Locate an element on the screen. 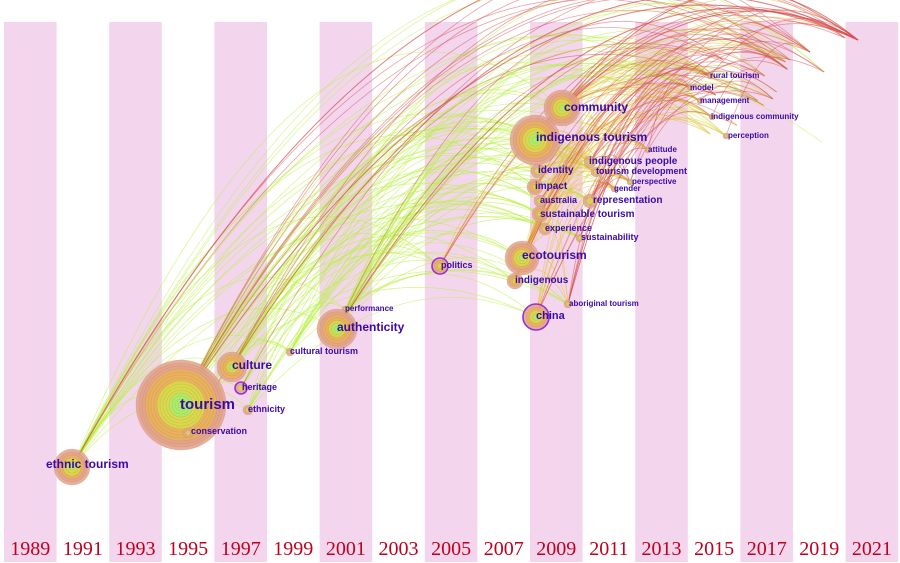  keyword-label-representation: representation is located at coordinates (627, 200).